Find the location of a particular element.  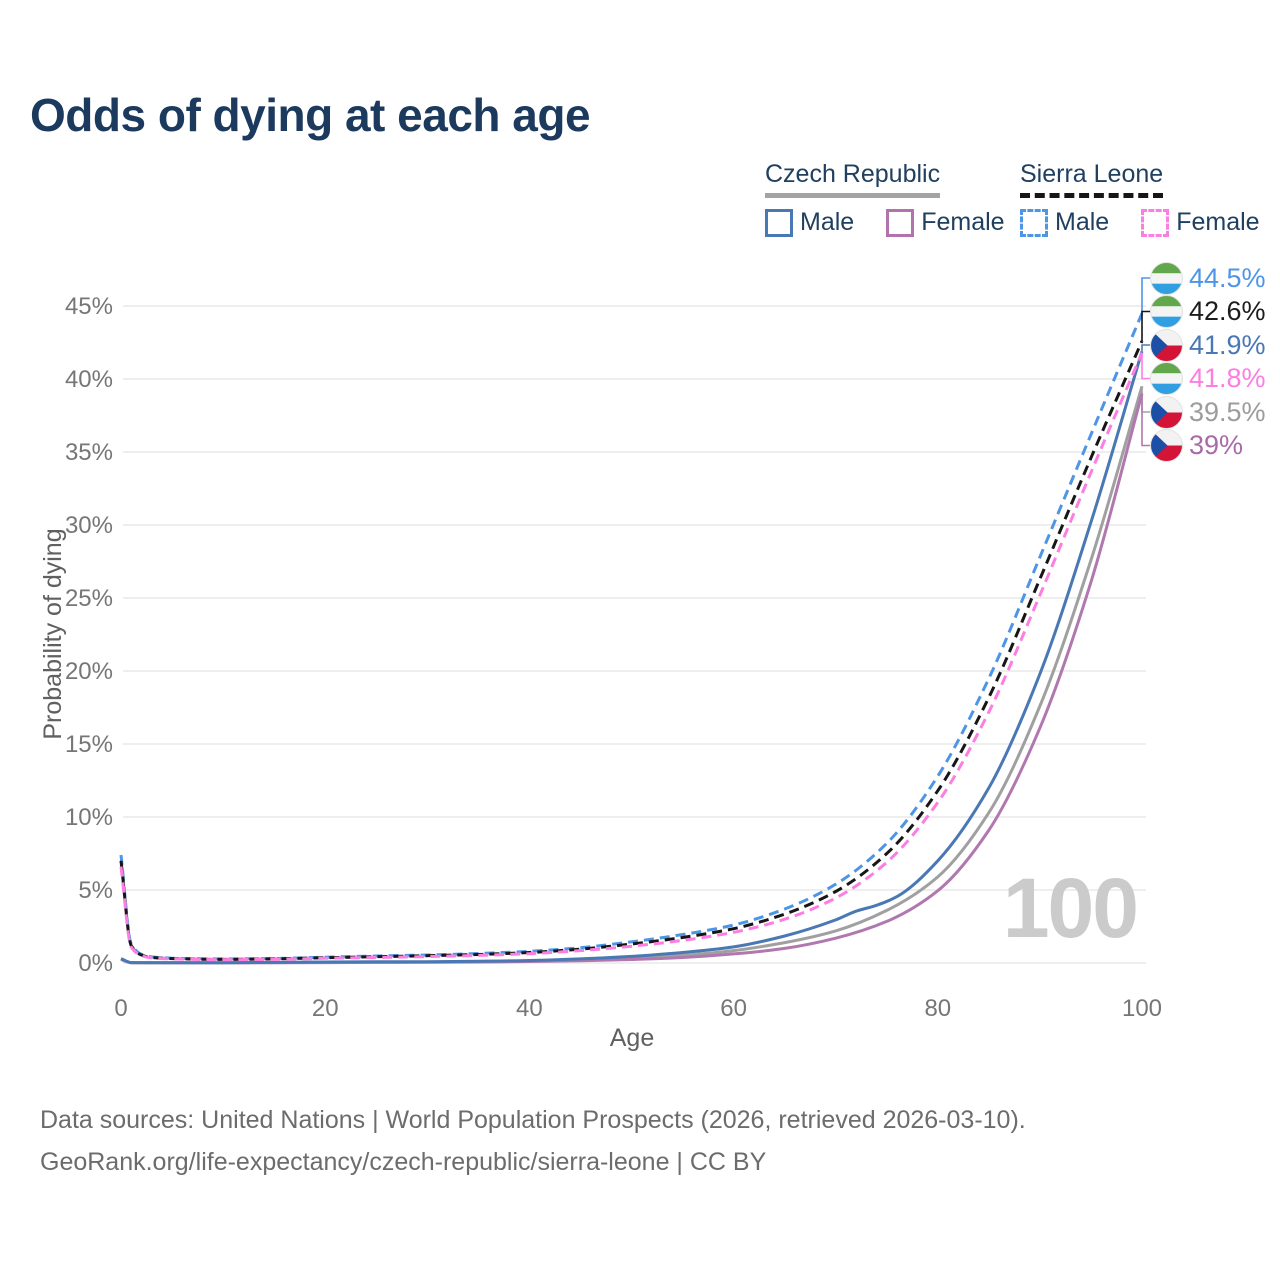

czech-female-swatch-icon is located at coordinates (900, 222).